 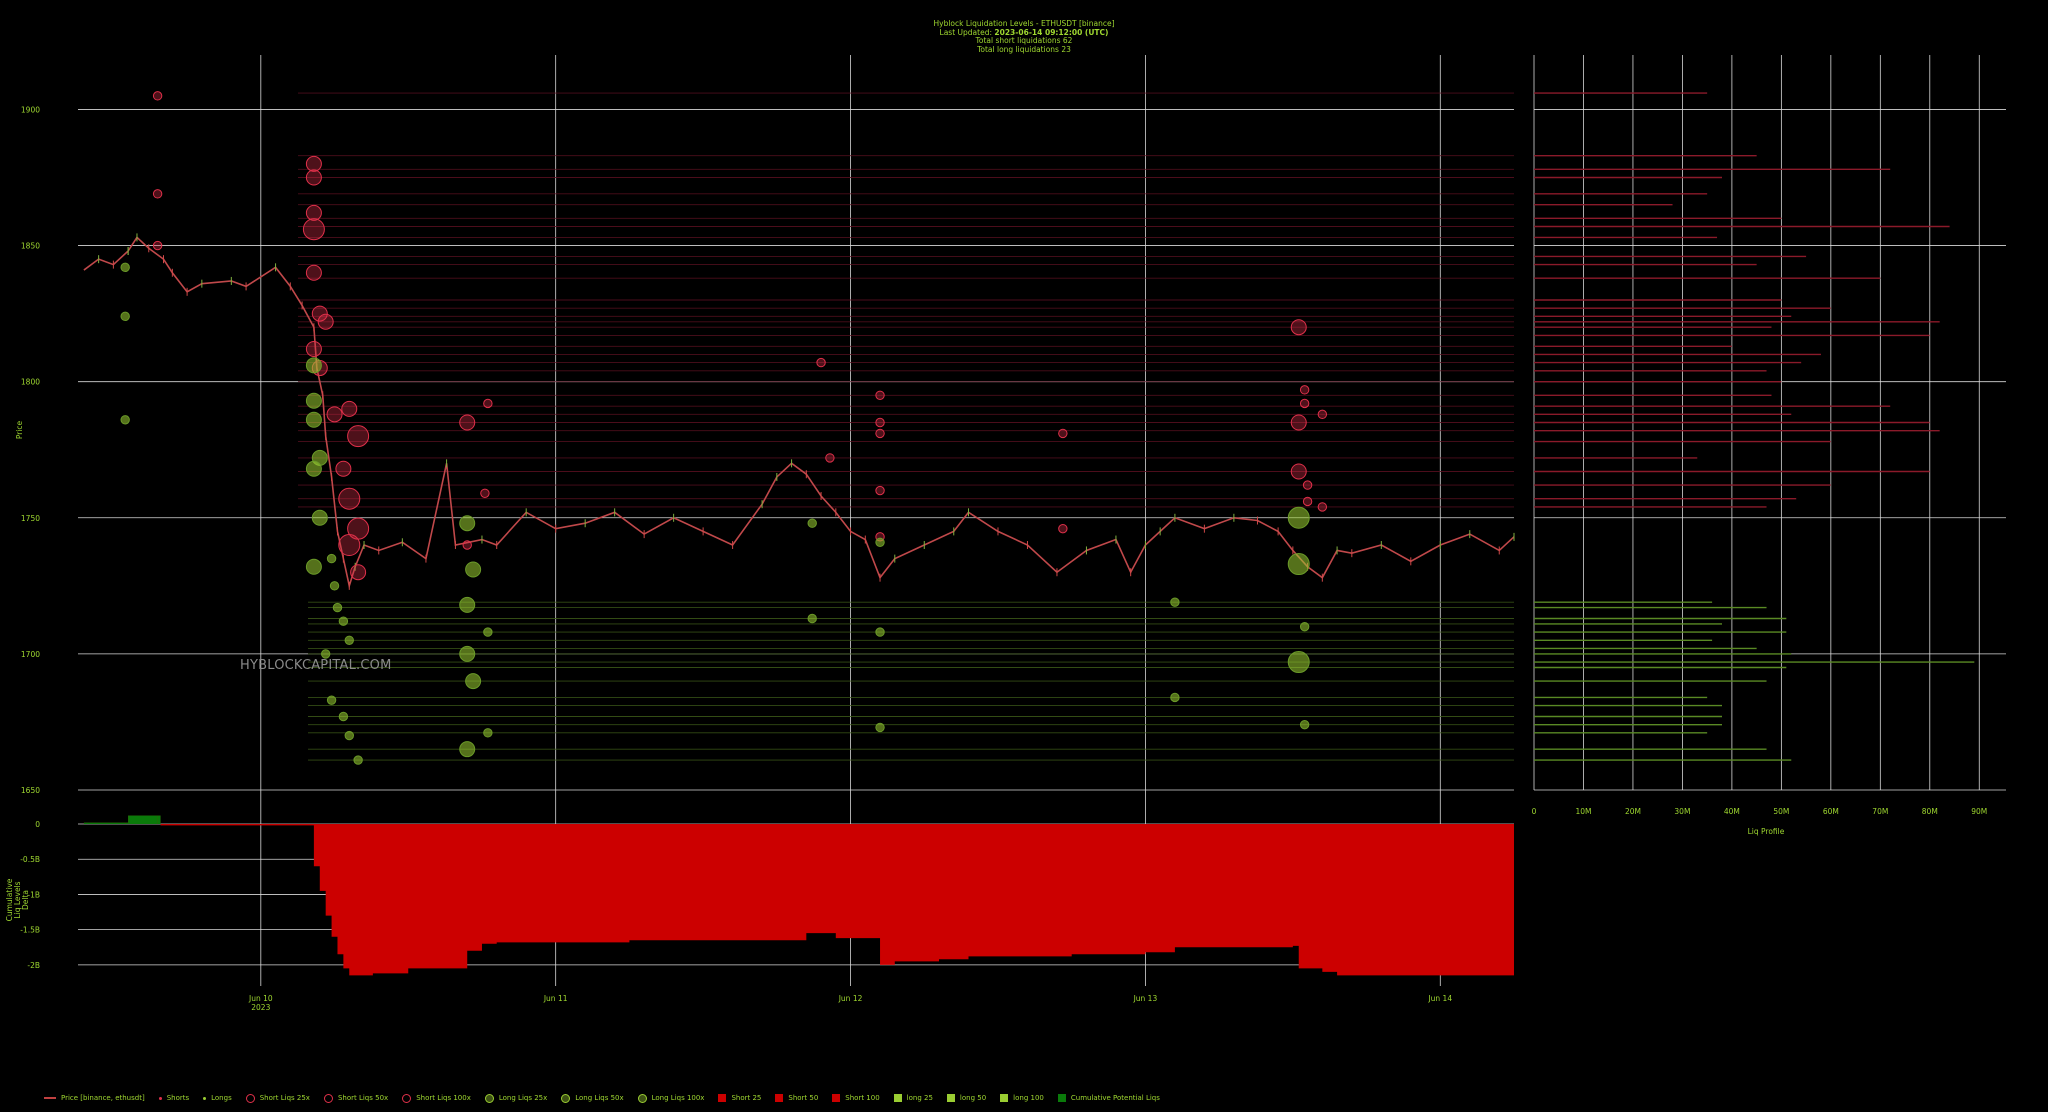 I want to click on legend-label: long 50, so click(x=973, y=1098).